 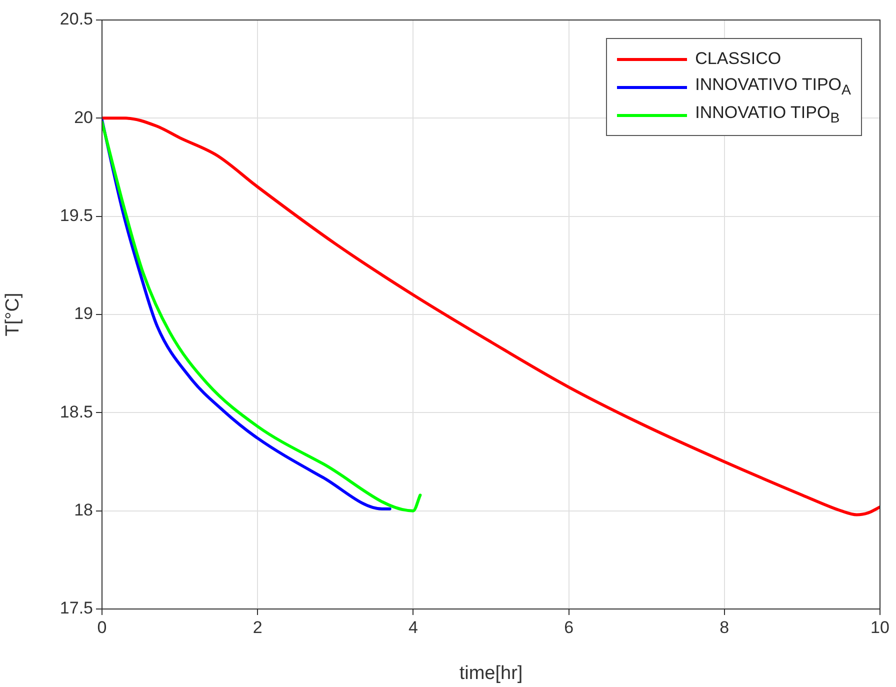 I want to click on y-tick-label: 19.5, so click(x=76, y=216).